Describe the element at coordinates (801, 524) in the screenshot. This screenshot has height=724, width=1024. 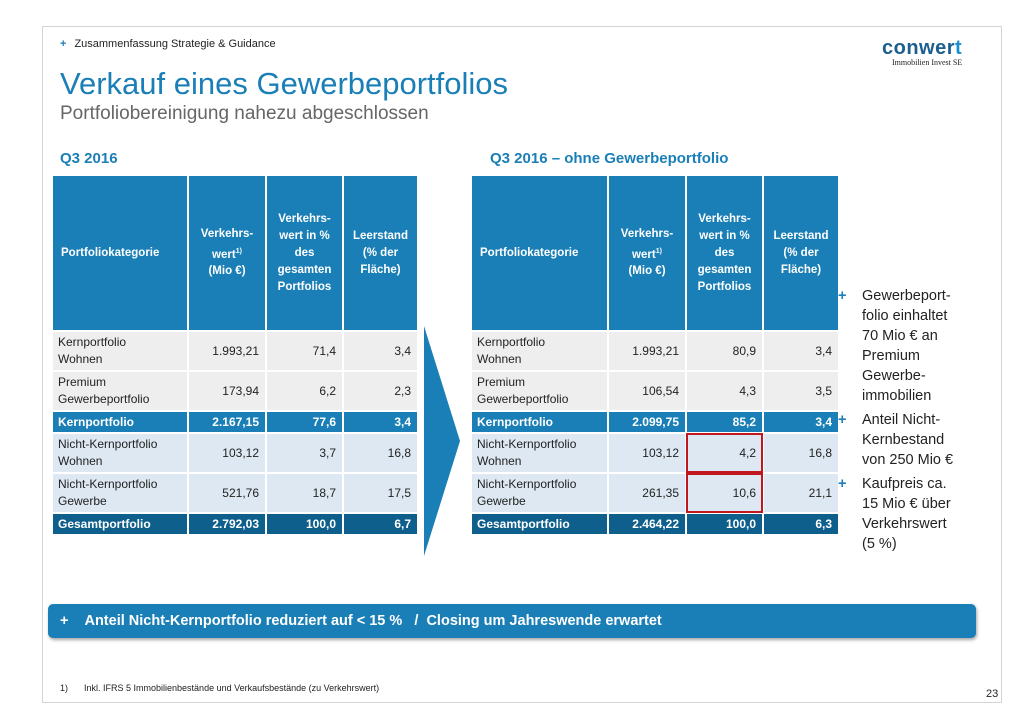
I see `row-vacancy: 6,3` at that location.